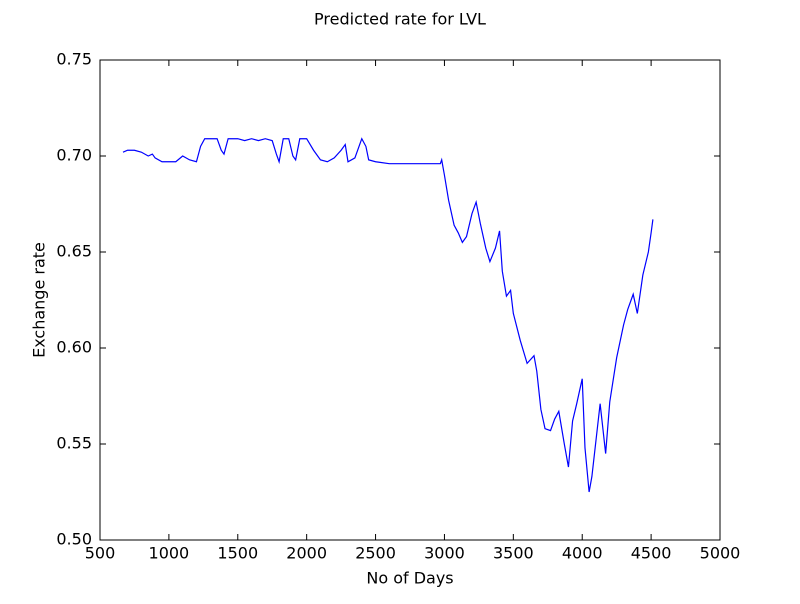  I want to click on y-tick-label: 0.65, so click(74, 251).